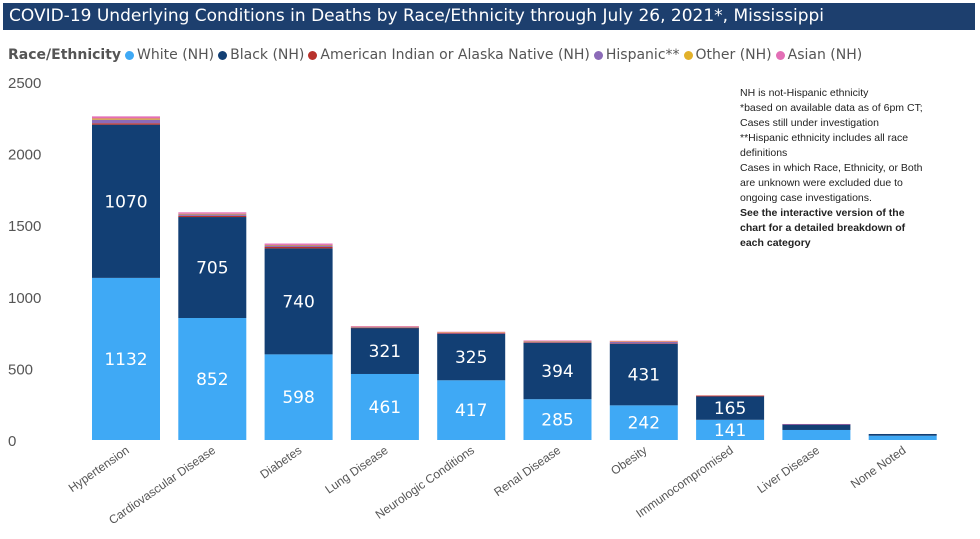 The height and width of the screenshot is (539, 980). Describe the element at coordinates (267, 55) in the screenshot. I see `legend-label-black: Black (NH)` at that location.